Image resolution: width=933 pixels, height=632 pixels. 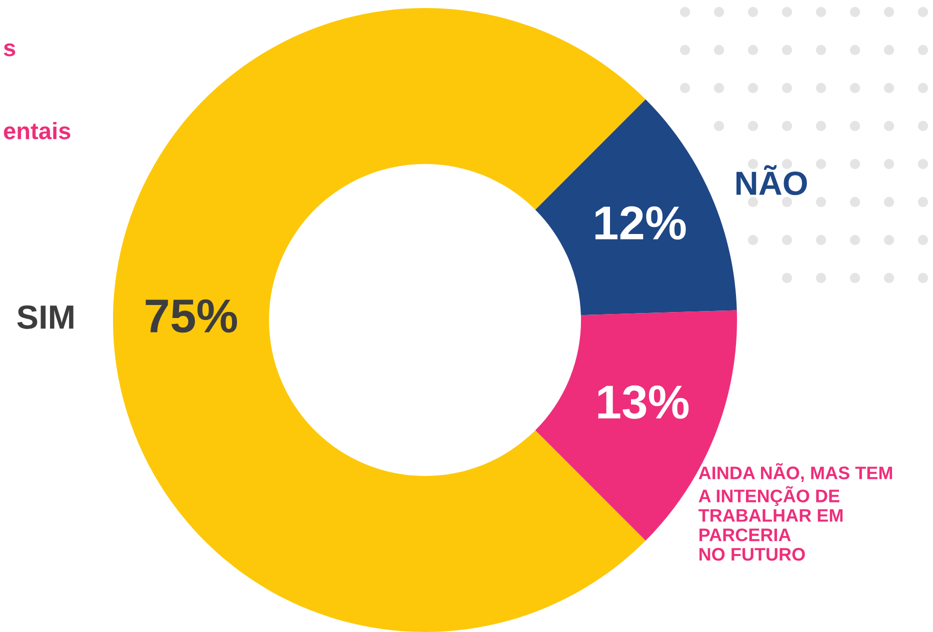 What do you see at coordinates (771, 180) in the screenshot?
I see `slice-label: NÃO` at bounding box center [771, 180].